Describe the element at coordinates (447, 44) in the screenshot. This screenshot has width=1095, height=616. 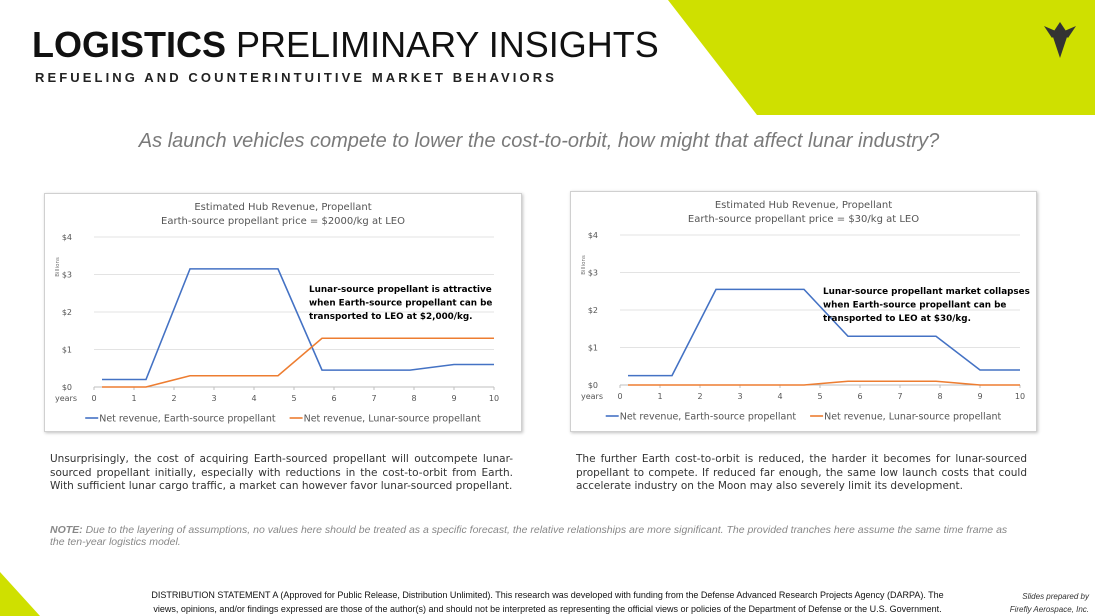
I see `title-regular: PRELIMINARY INSIGHTS` at that location.